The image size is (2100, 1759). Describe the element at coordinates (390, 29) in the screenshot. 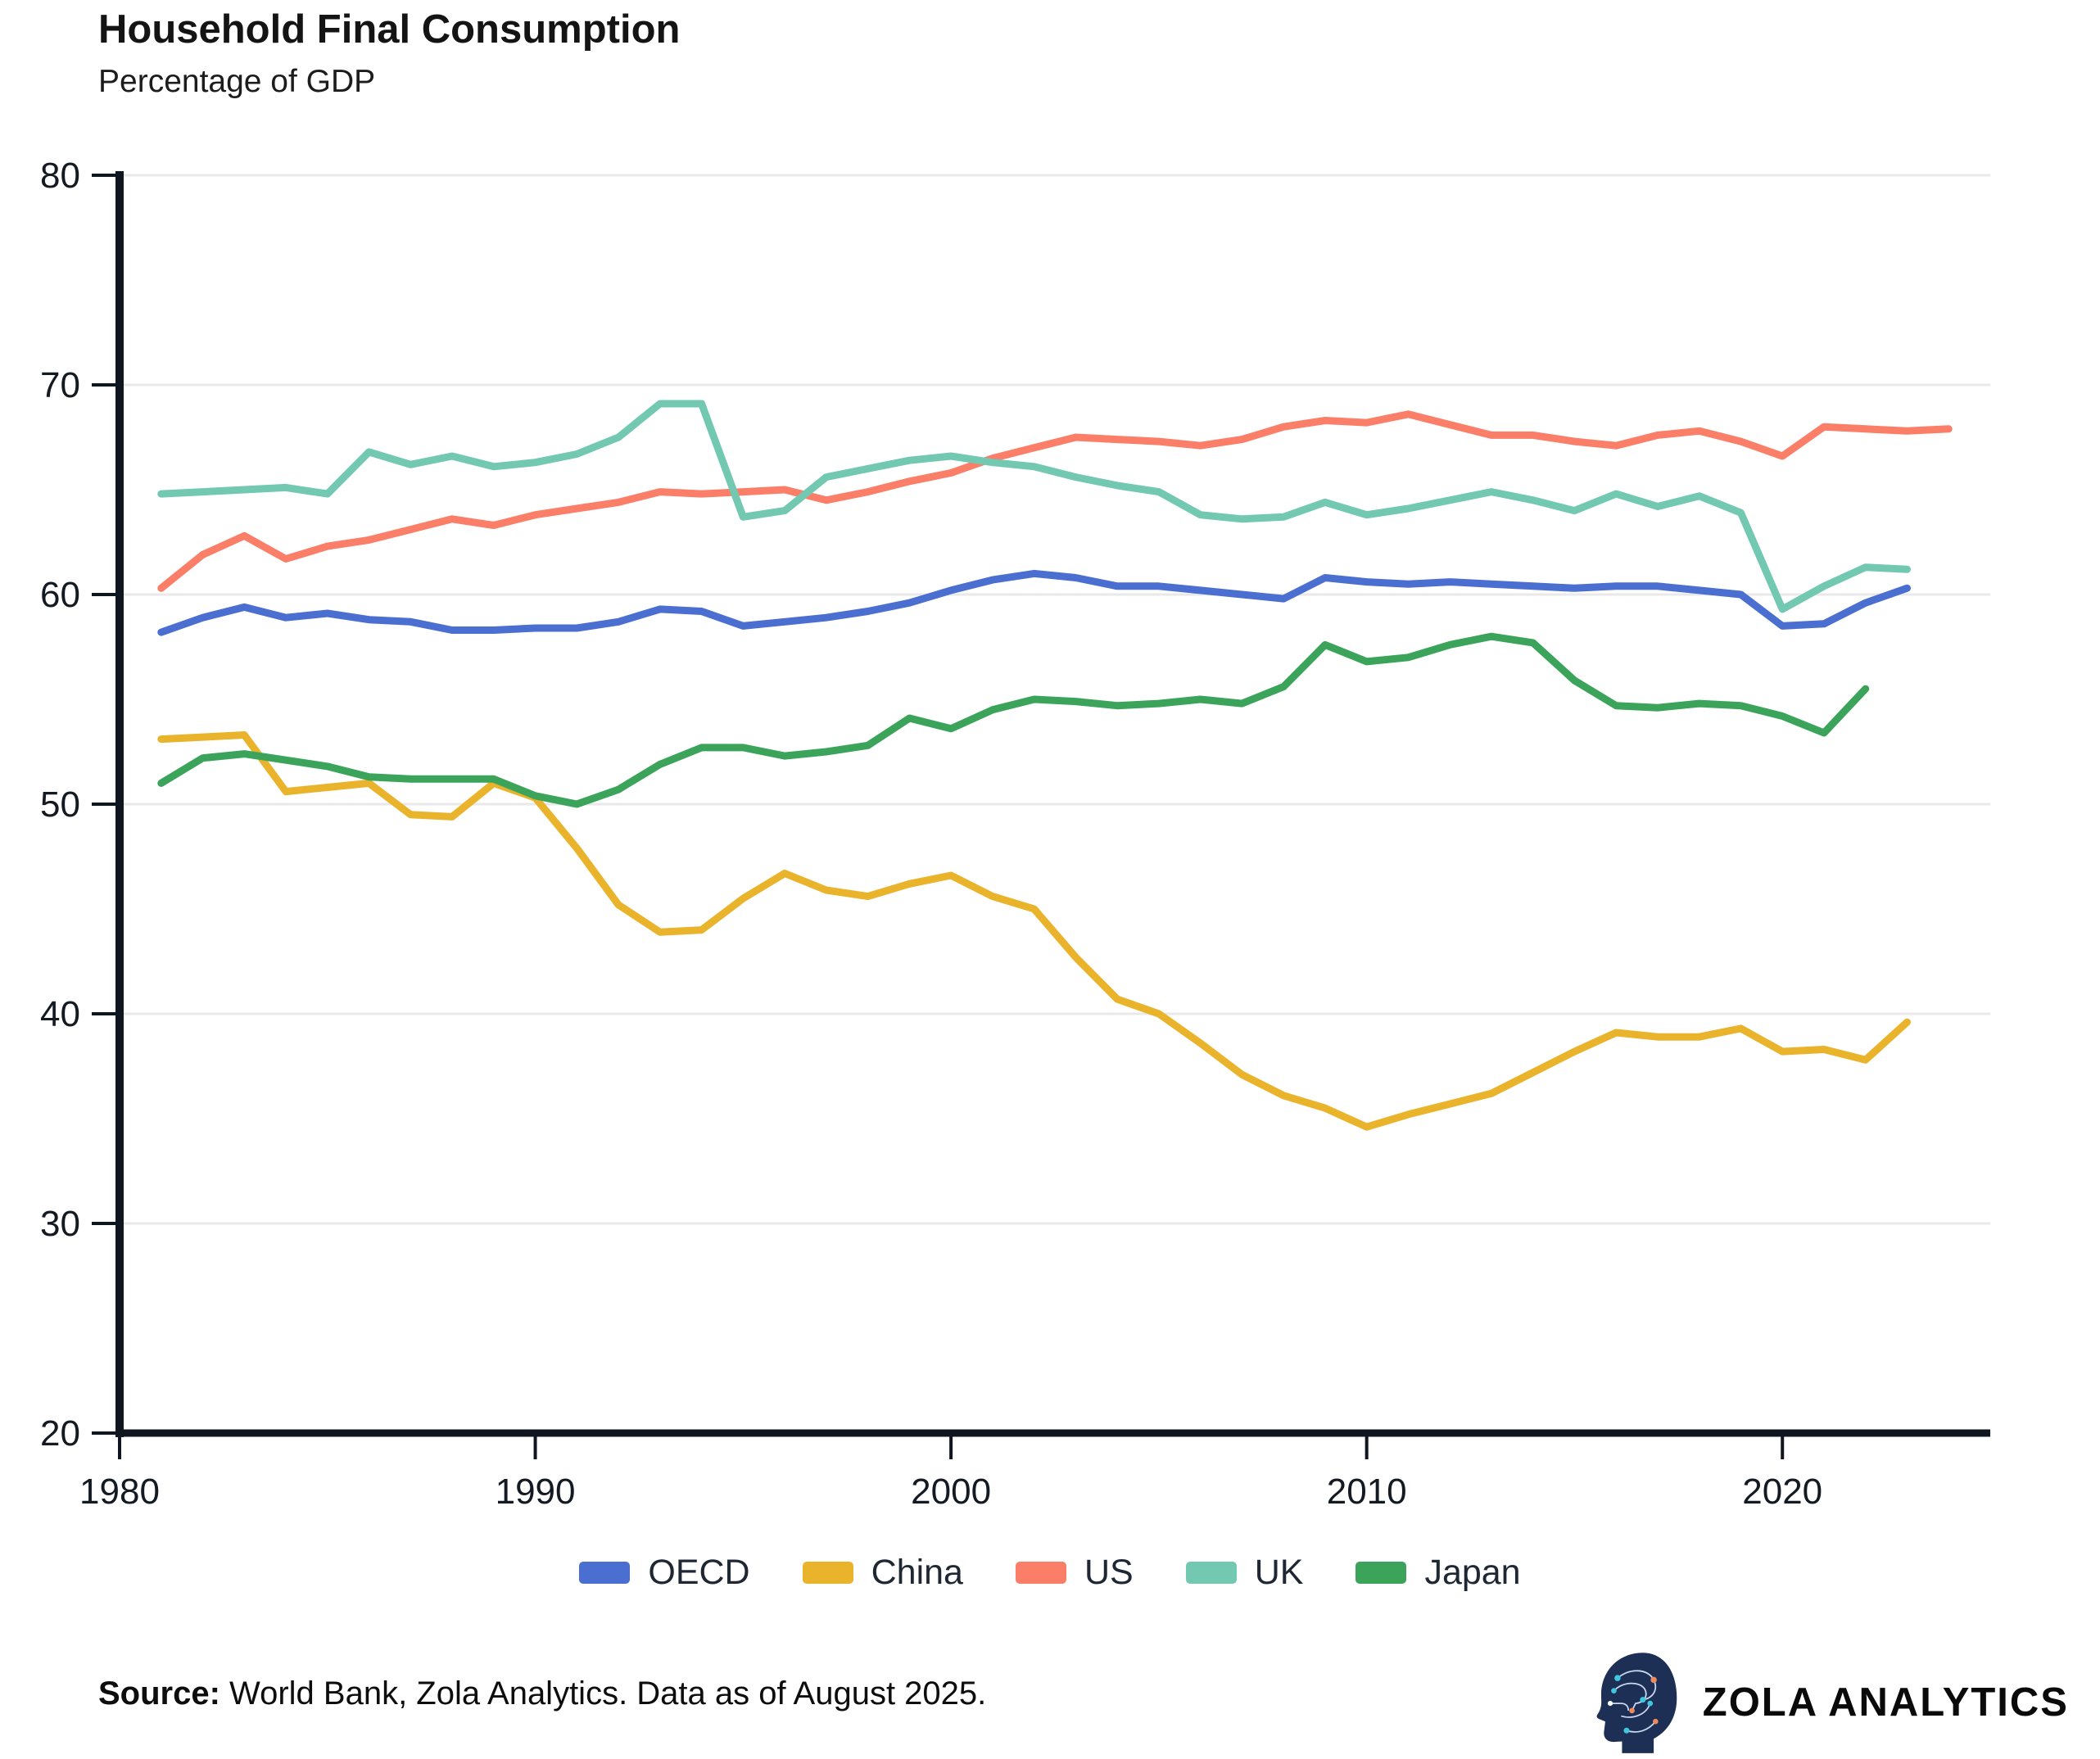

I see `page-title: Household Final Consumption` at that location.